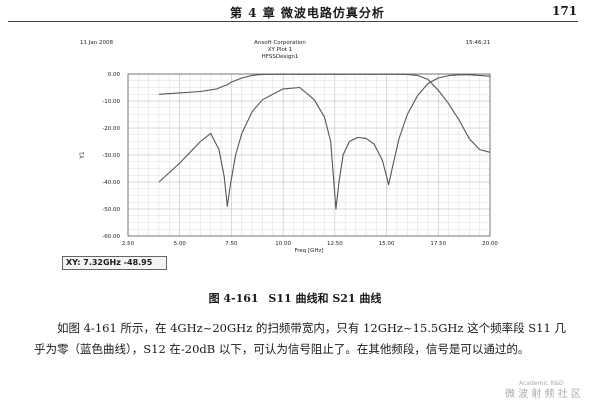 The image size is (590, 400). I want to click on chart-company: Ansoft Corporation, so click(280, 43).